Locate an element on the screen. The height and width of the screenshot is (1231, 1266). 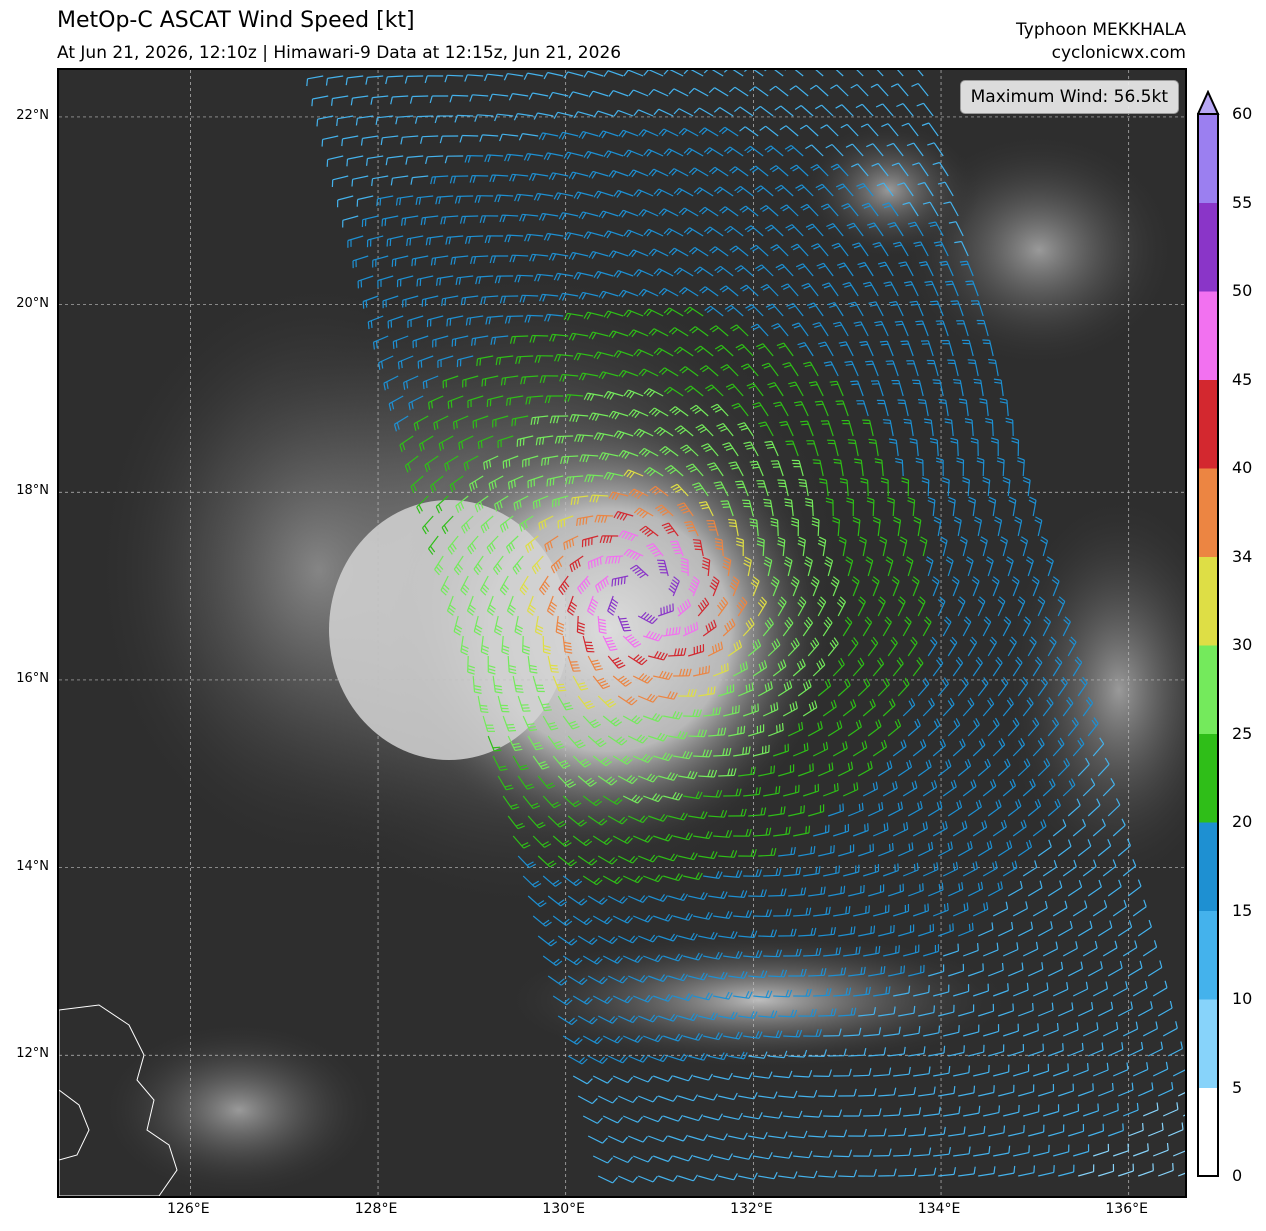
colorbar-tick-label: 20 is located at coordinates (1242, 821).